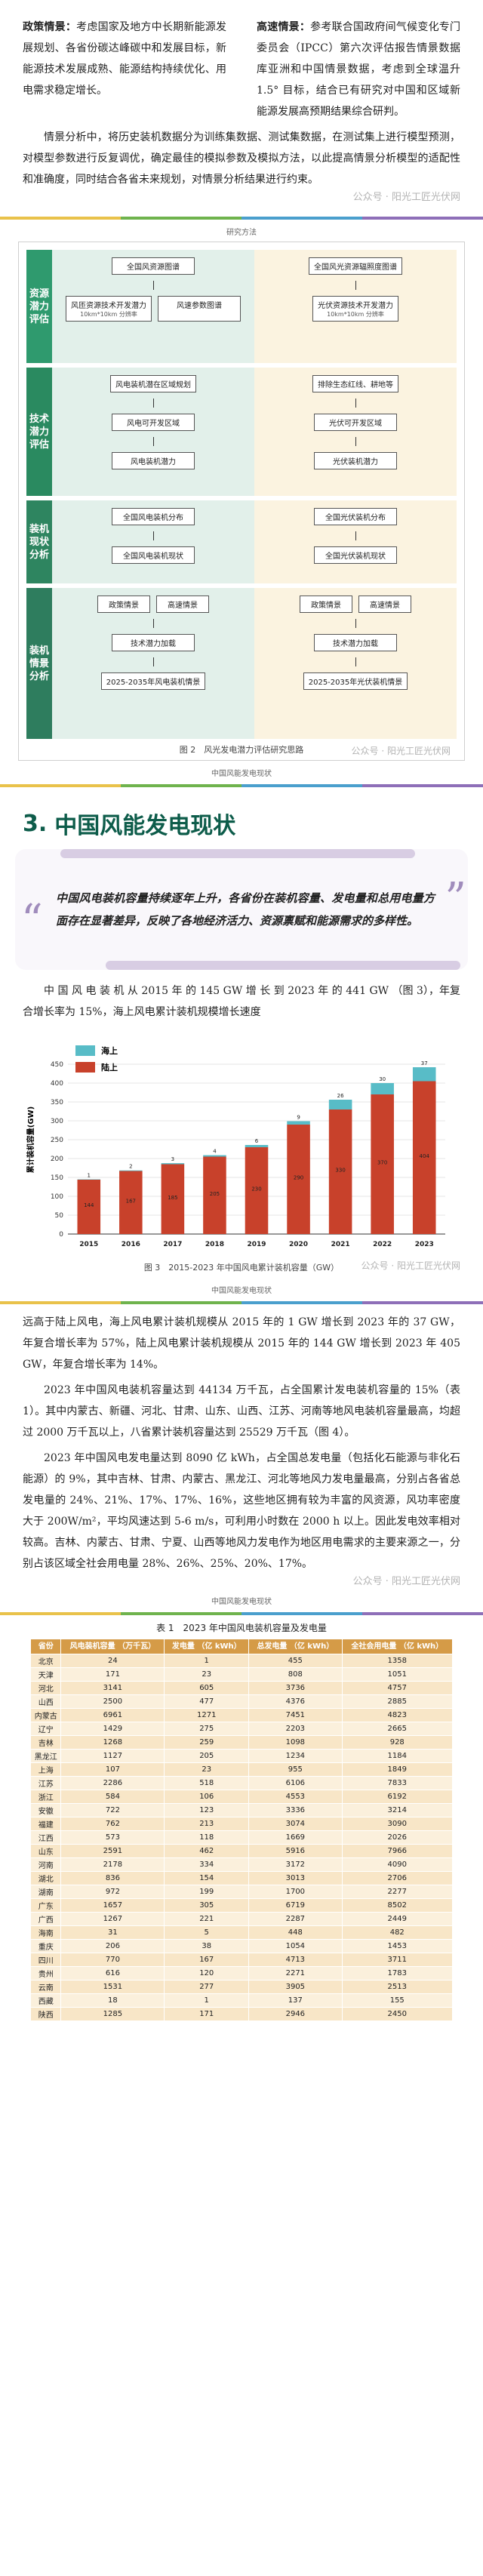 This screenshot has height=2576, width=483. I want to click on table-cell: 1268, so click(112, 1742).